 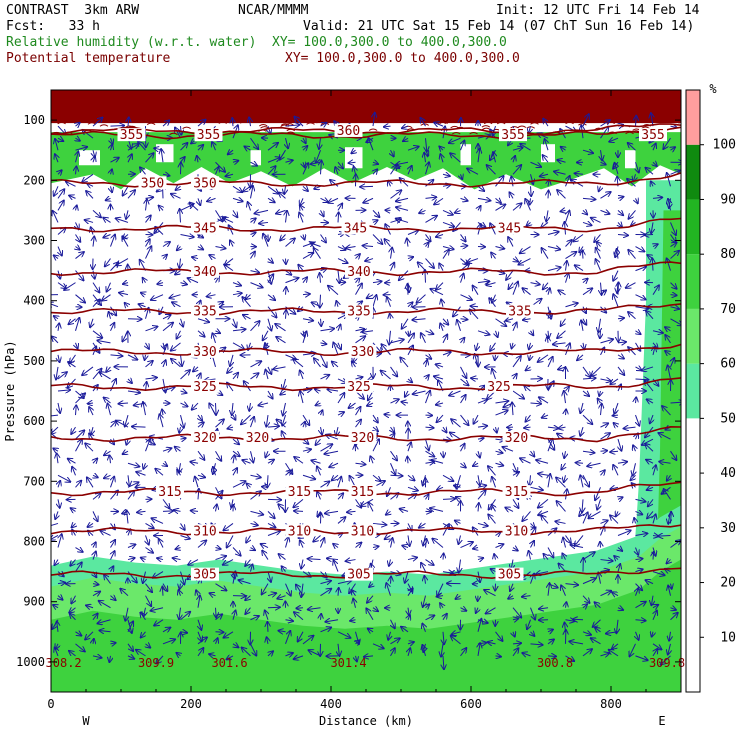 What do you see at coordinates (366, 107) in the screenshot?
I see `theta-stratosphere-band` at bounding box center [366, 107].